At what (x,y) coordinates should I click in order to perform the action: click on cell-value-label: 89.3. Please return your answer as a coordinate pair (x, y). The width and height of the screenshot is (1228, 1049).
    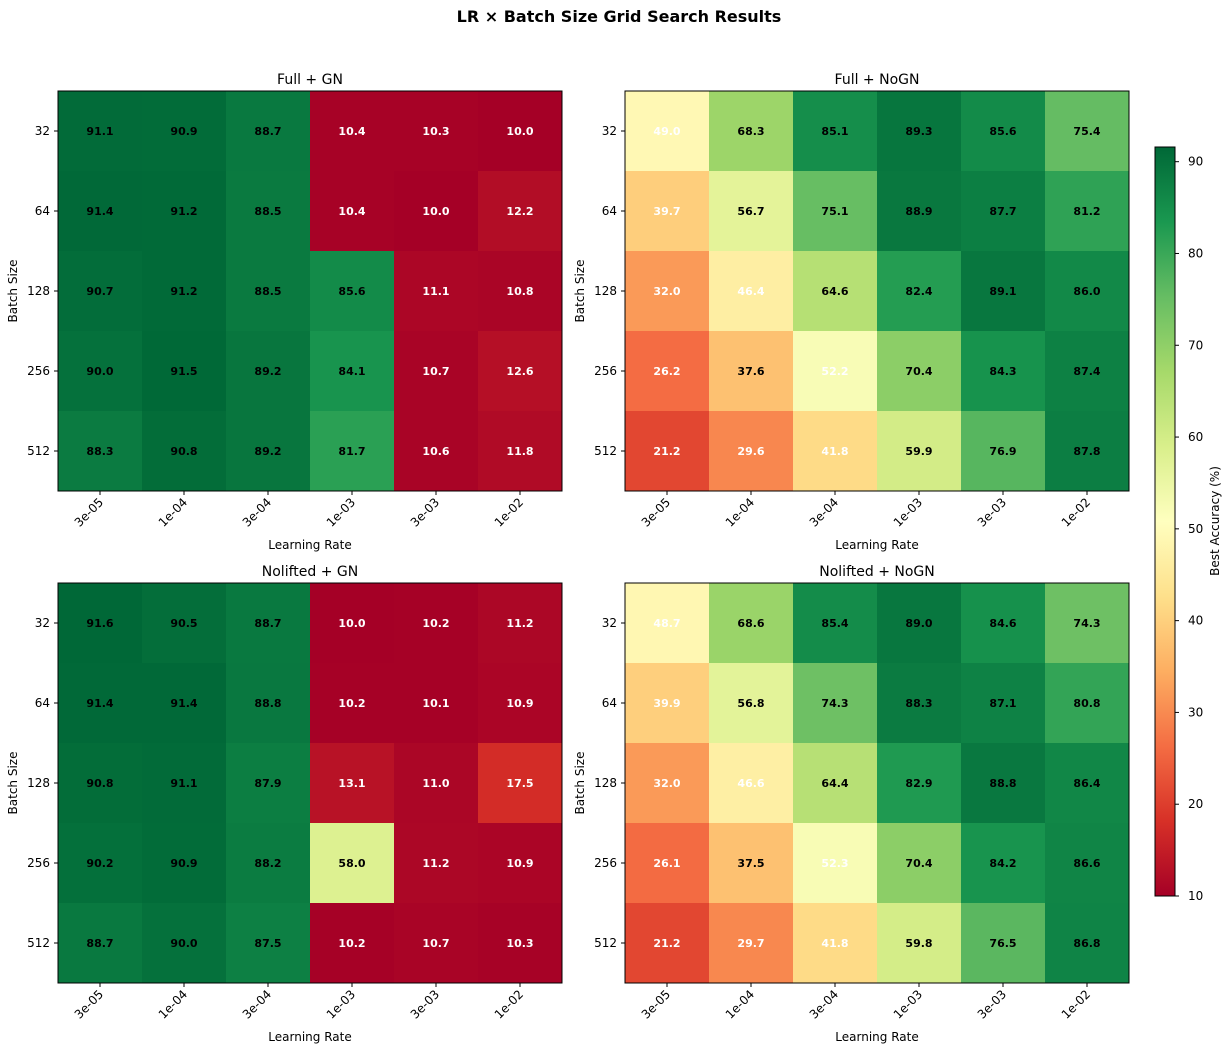
    Looking at the image, I should click on (918, 131).